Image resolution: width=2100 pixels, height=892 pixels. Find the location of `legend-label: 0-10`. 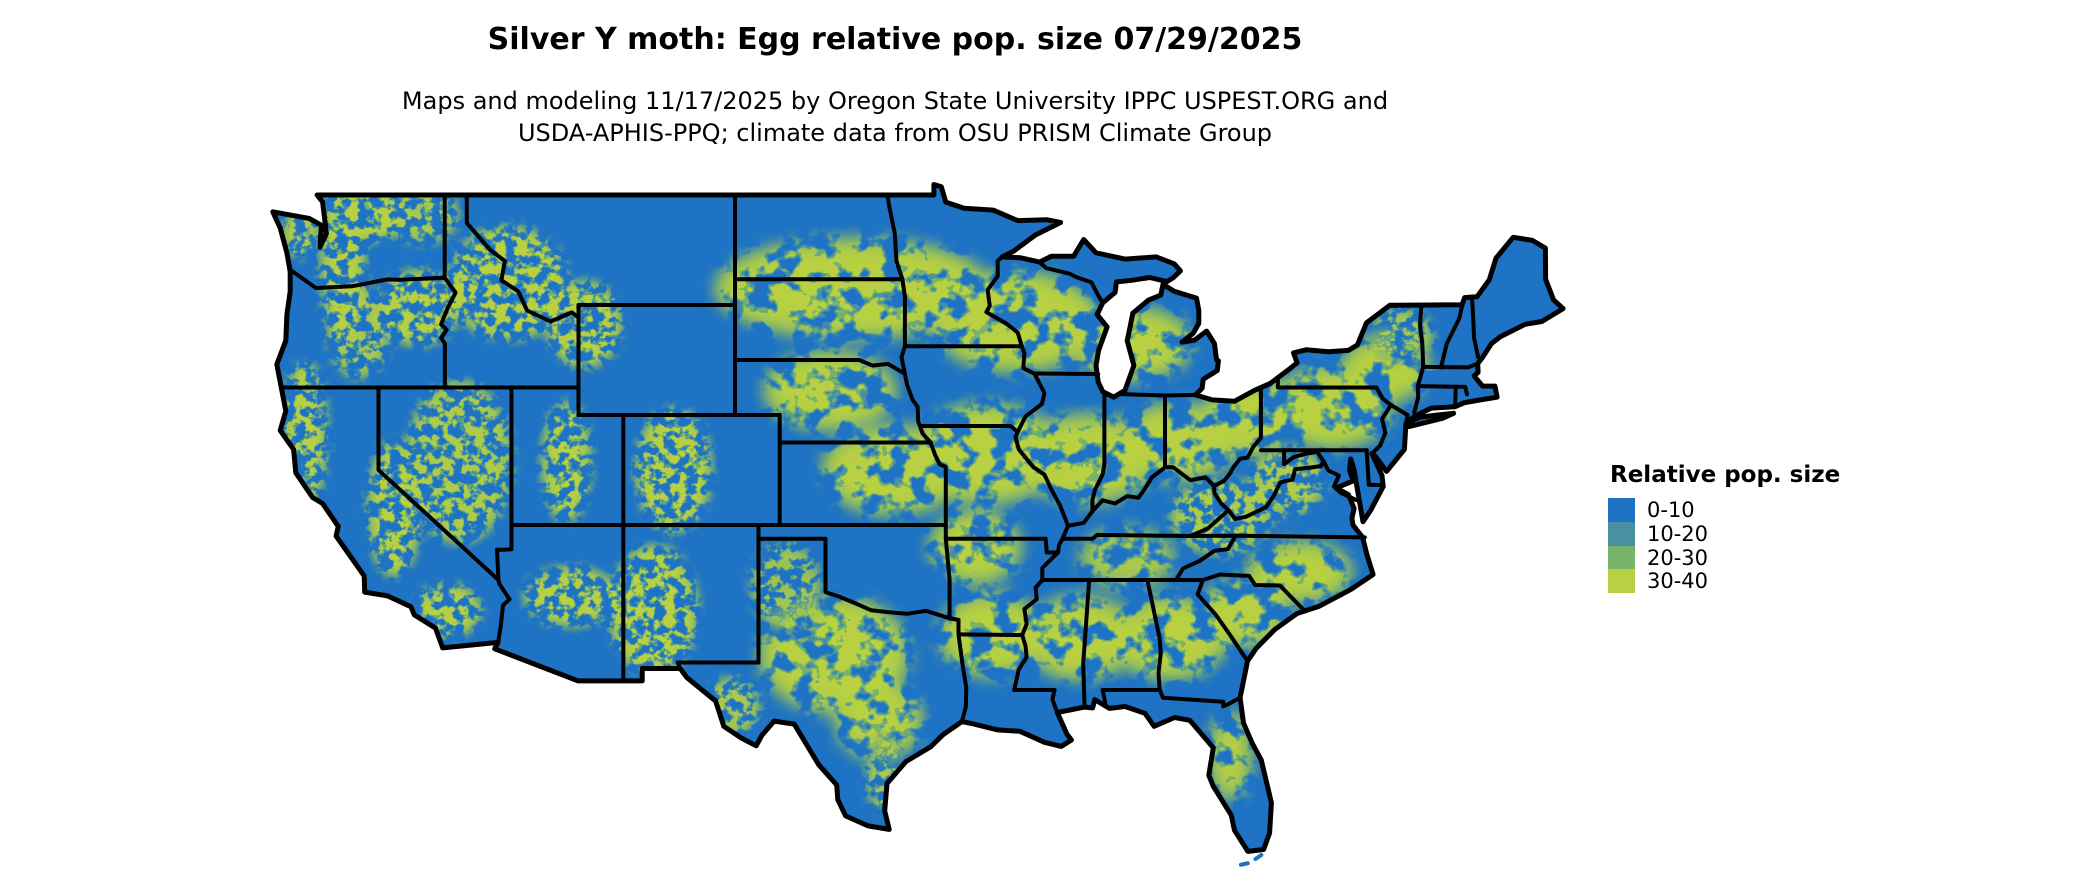

legend-label: 0-10 is located at coordinates (1671, 509).